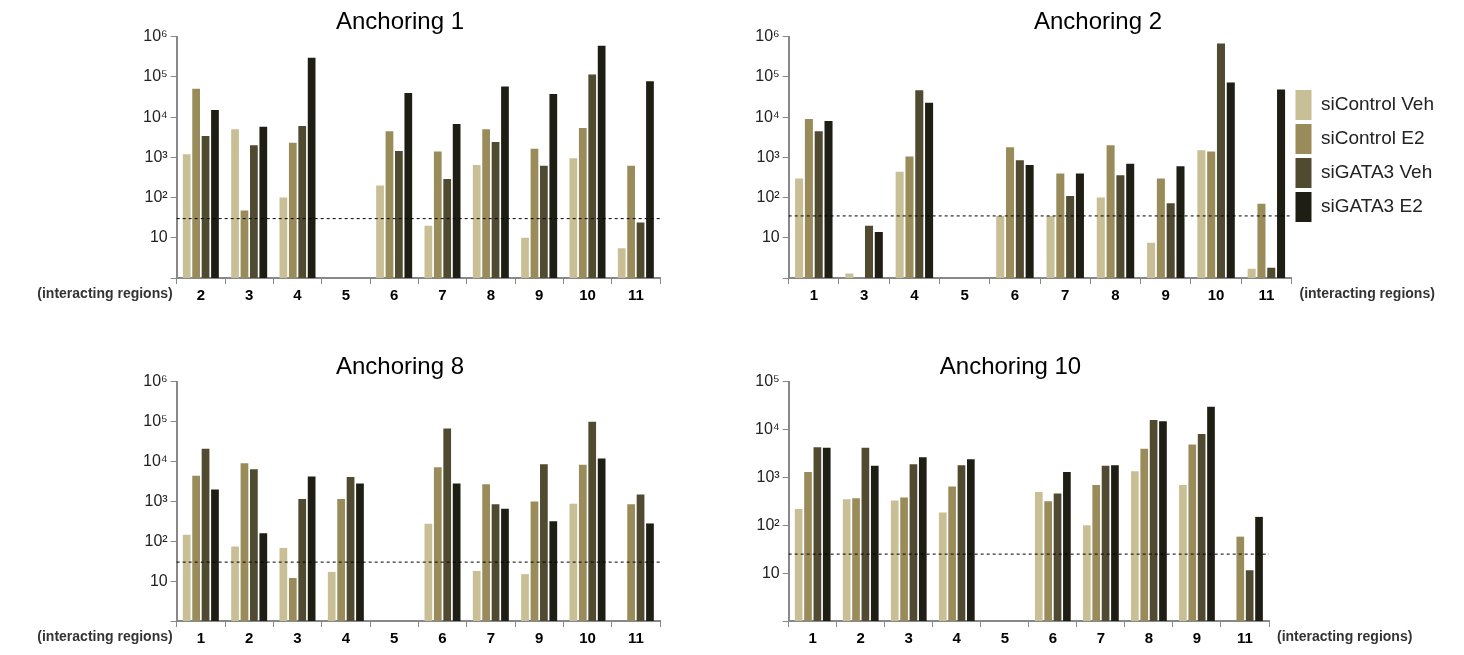 The height and width of the screenshot is (655, 1464). I want to click on legend-label: siGATA3 E2, so click(1371, 206).